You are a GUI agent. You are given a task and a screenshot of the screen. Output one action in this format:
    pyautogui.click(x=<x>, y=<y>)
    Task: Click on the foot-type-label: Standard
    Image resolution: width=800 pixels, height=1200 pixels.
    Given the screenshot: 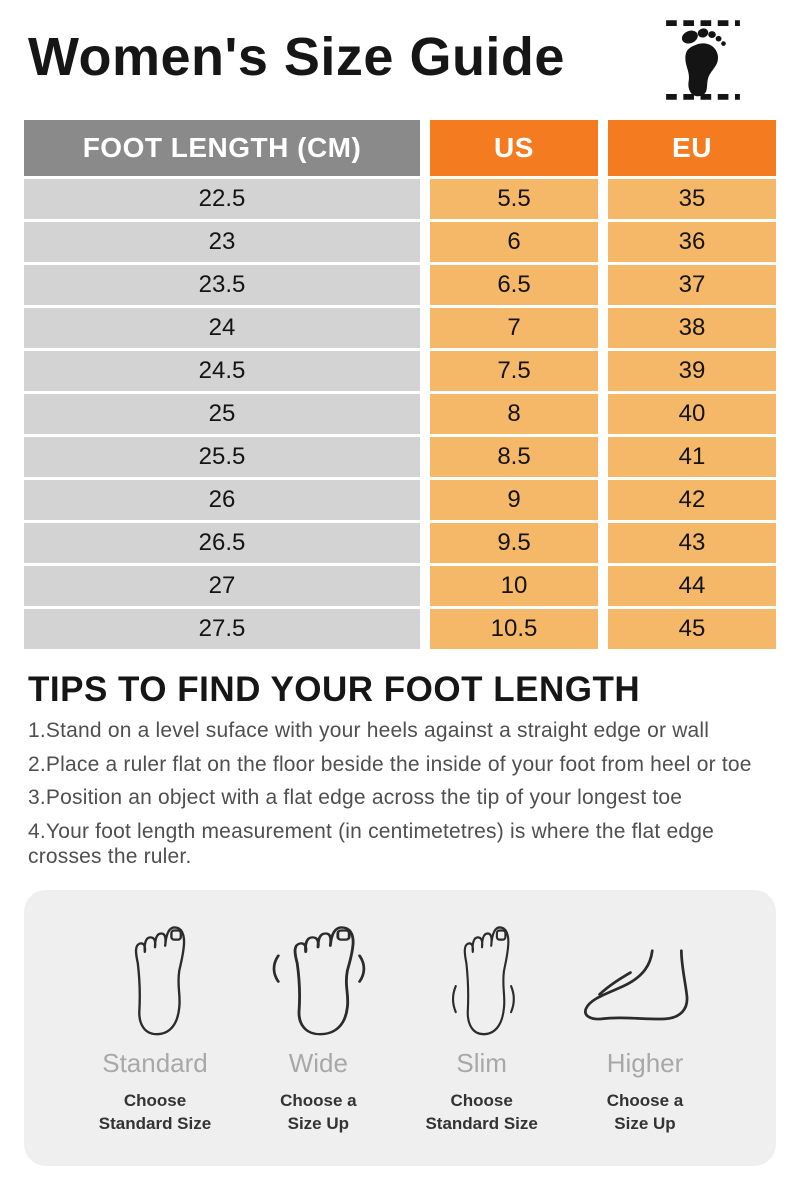 What is the action you would take?
    pyautogui.click(x=155, y=1063)
    